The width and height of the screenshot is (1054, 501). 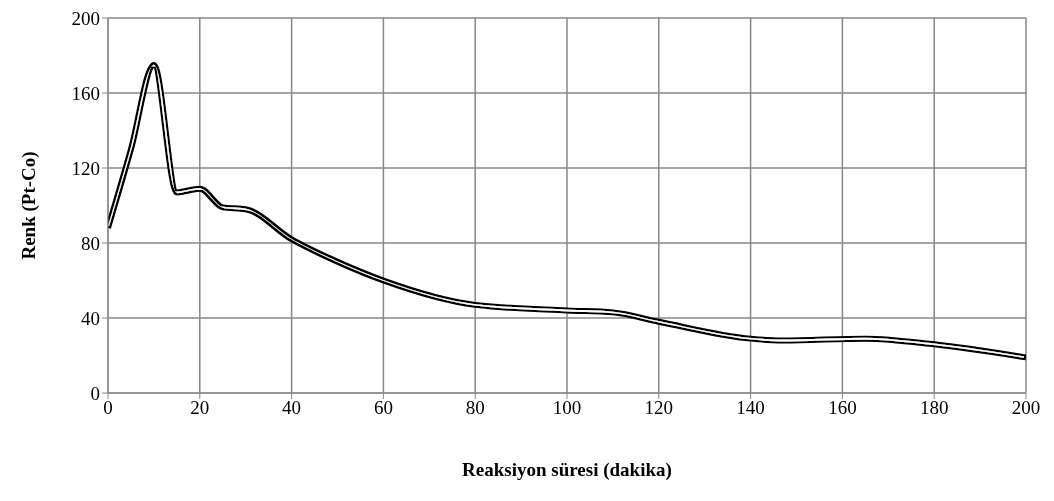 I want to click on x-tick-label: 40, so click(x=292, y=408).